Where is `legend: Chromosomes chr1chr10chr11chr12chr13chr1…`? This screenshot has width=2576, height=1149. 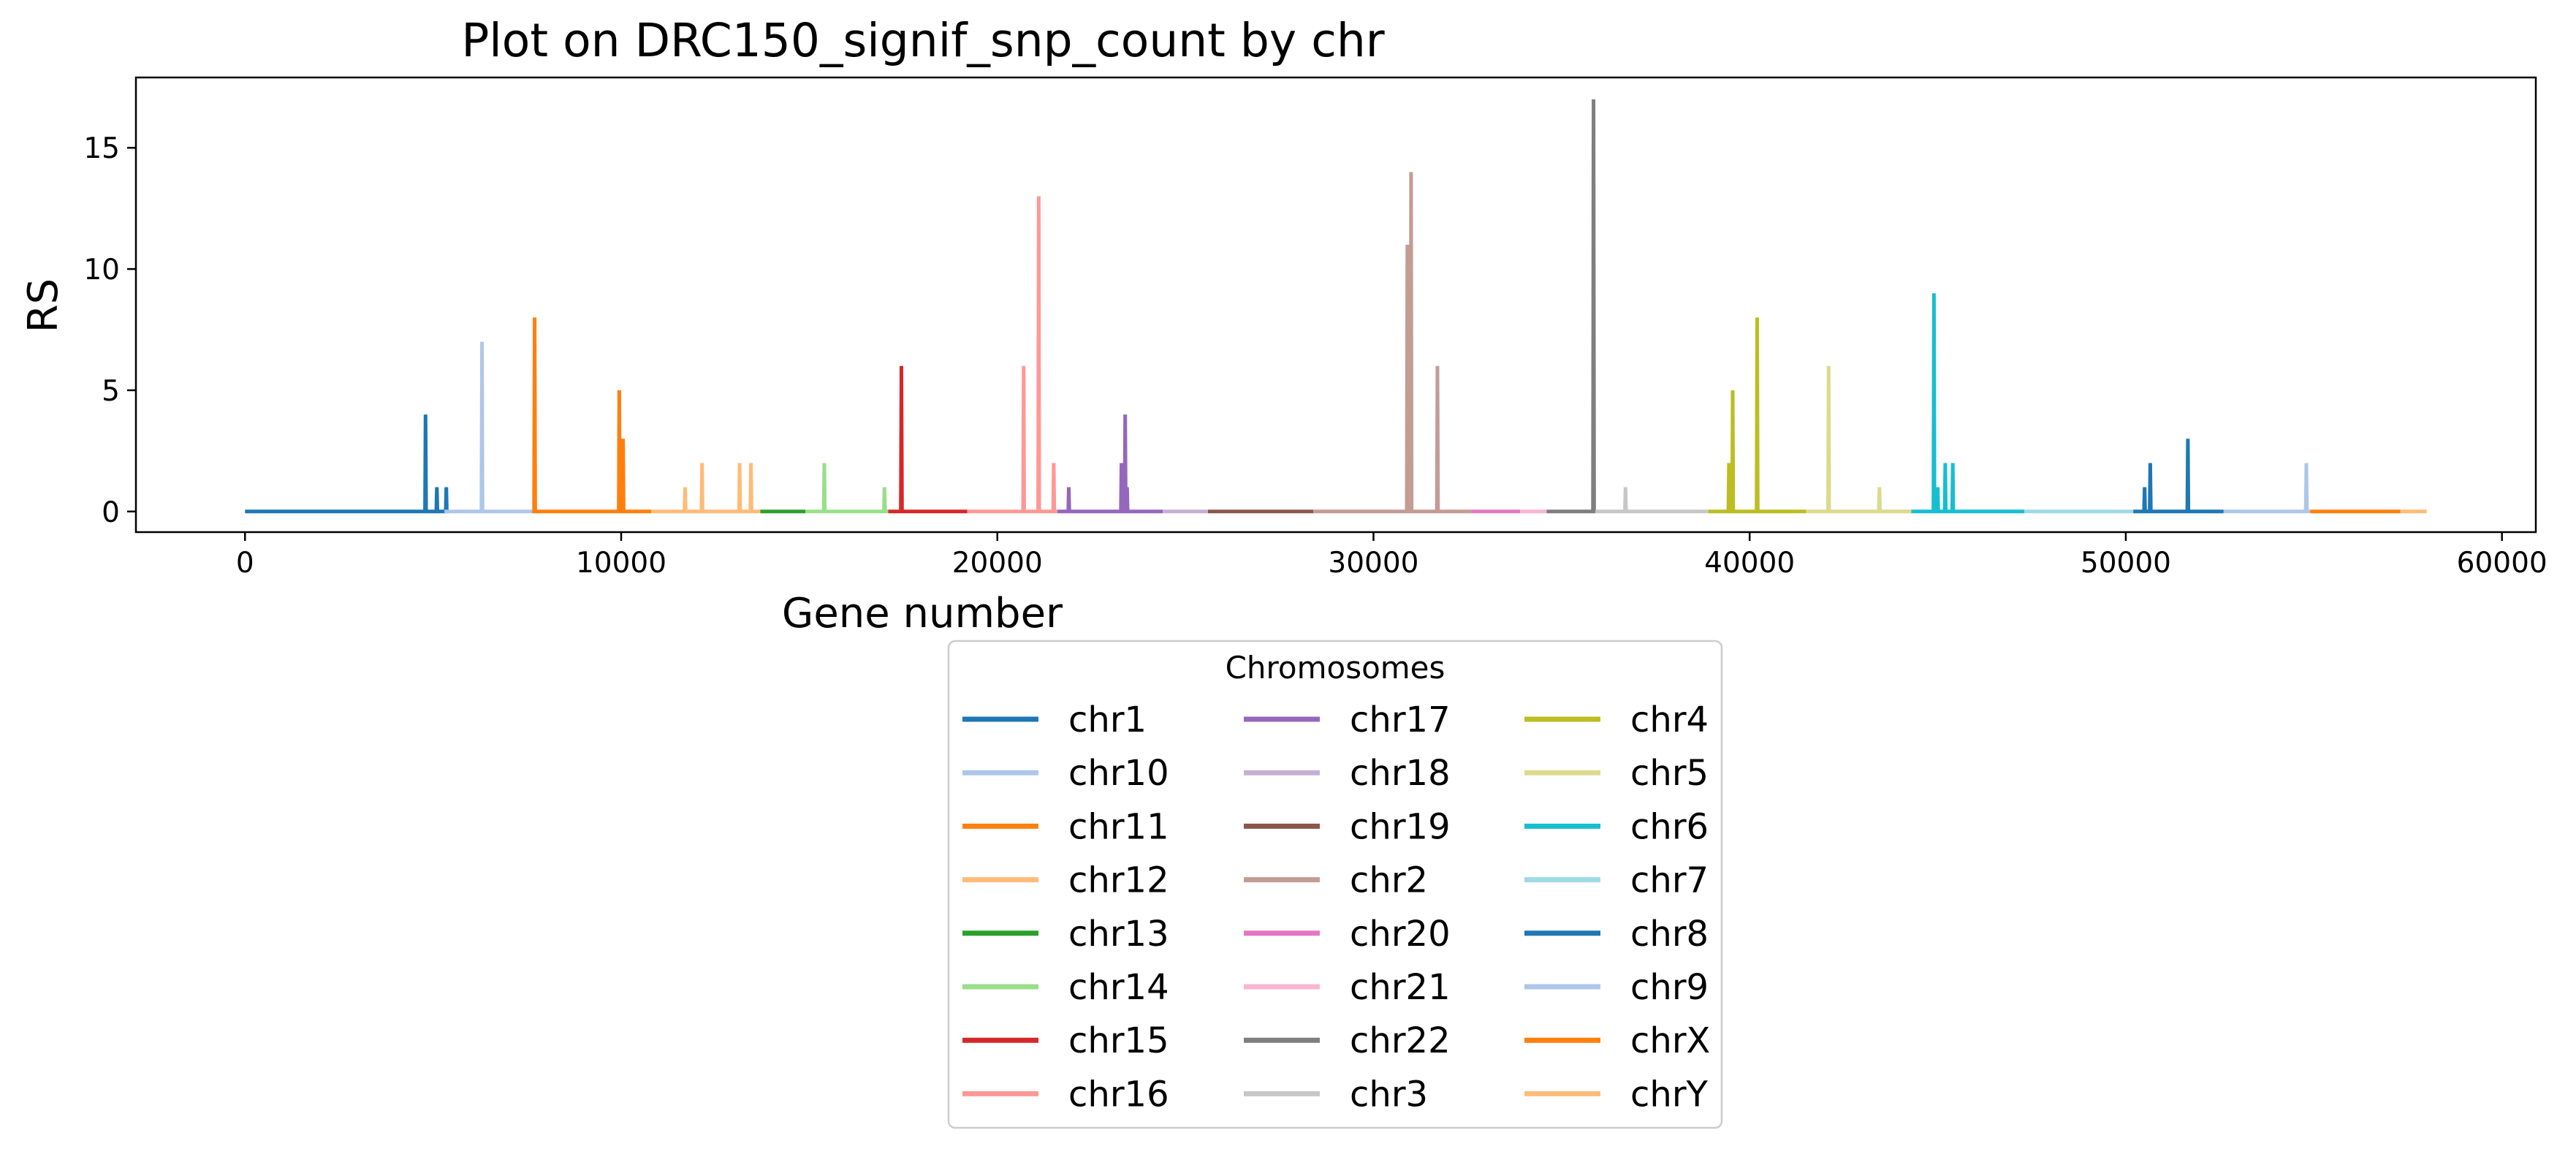 legend: Chromosomes chr1chr10chr11chr12chr13chr1… is located at coordinates (1335, 884).